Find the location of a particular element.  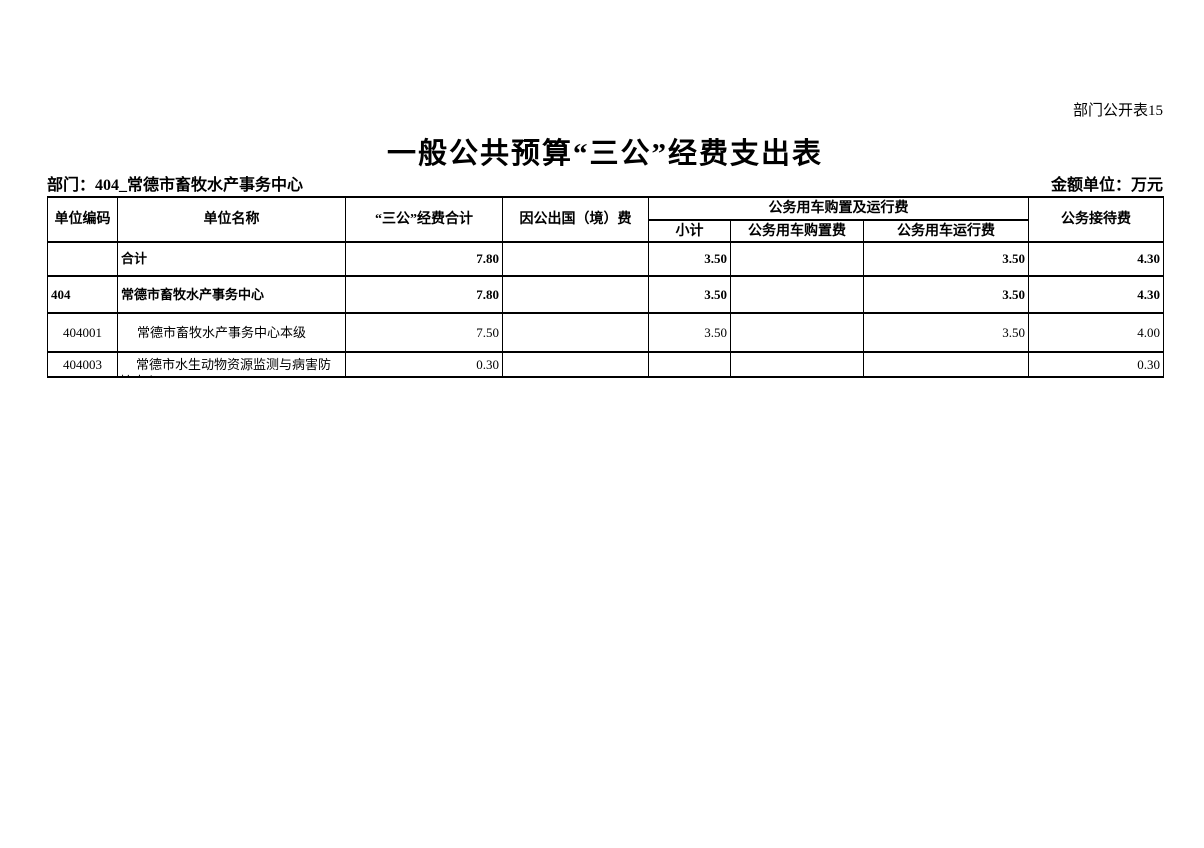

header-abroad: 因公出国（境）费 is located at coordinates (575, 219).